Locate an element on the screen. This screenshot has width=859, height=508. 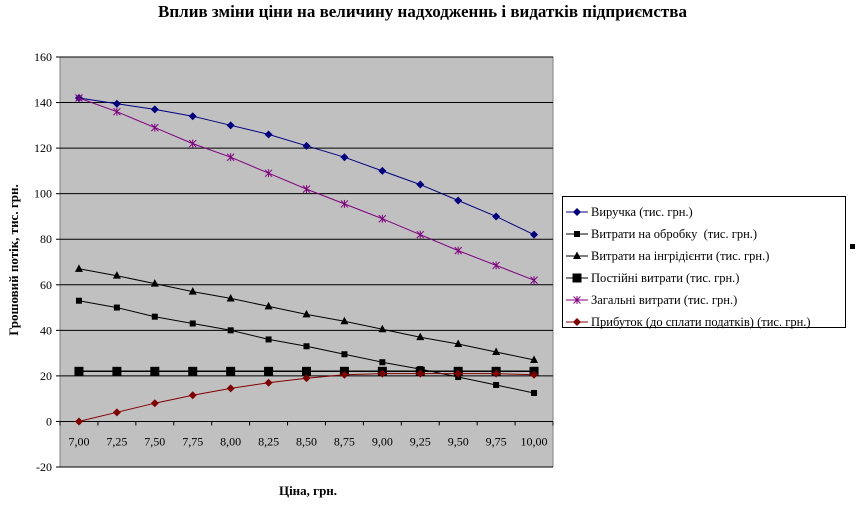
x-tick-label: 9,00 is located at coordinates (382, 441).